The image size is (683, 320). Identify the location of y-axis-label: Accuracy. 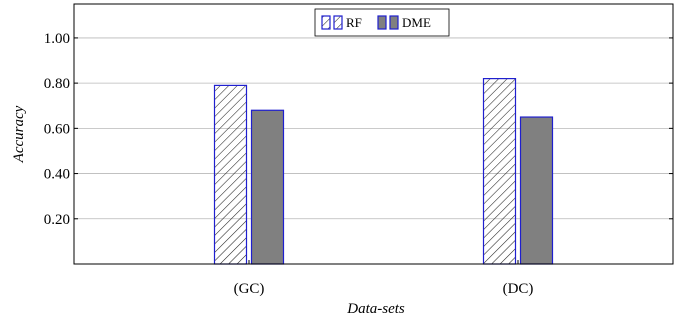
(19, 134).